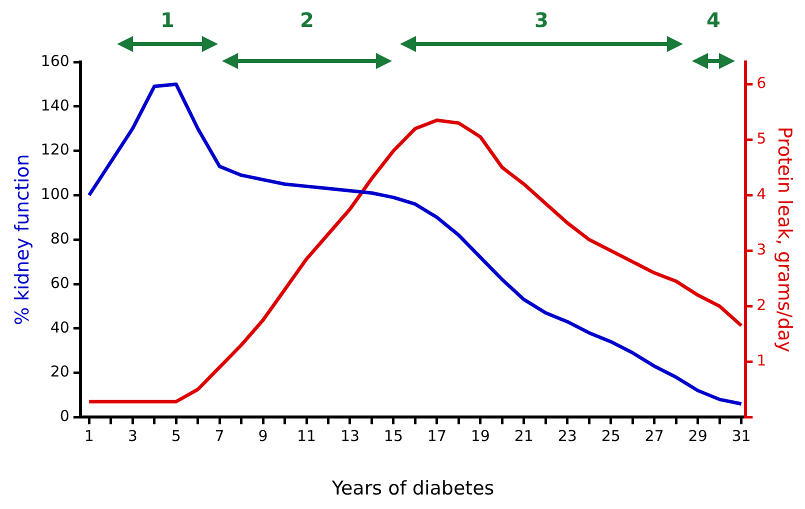  I want to click on y-axis-title: % kidney function, so click(22, 240).